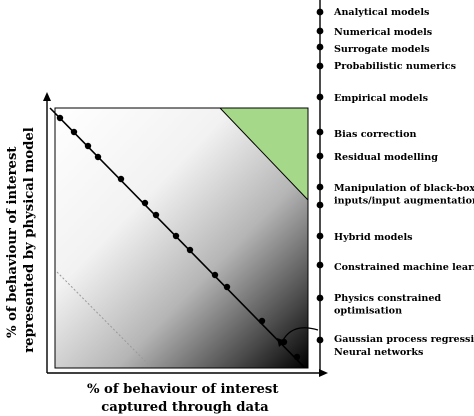 This screenshot has height=416, width=474. I want to click on label-empirical-models: Empirical models, so click(381, 98).